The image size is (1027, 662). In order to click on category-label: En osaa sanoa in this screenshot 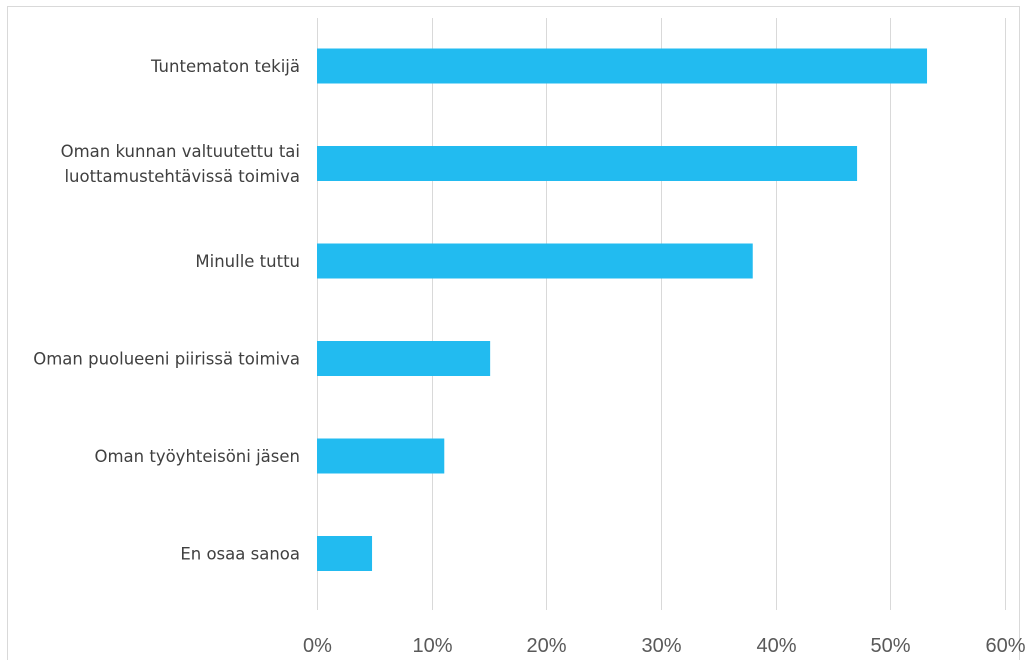, I will do `click(240, 554)`.